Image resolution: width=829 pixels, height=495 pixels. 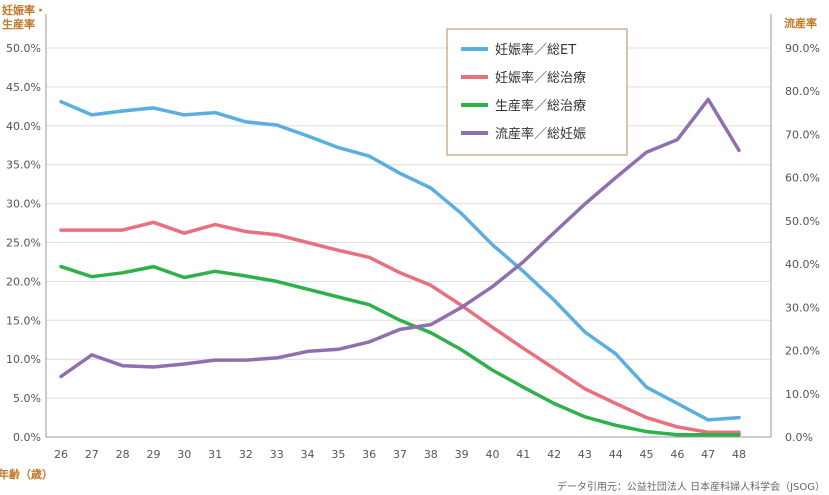 I want to click on x-tick-label: 45, so click(x=647, y=454).